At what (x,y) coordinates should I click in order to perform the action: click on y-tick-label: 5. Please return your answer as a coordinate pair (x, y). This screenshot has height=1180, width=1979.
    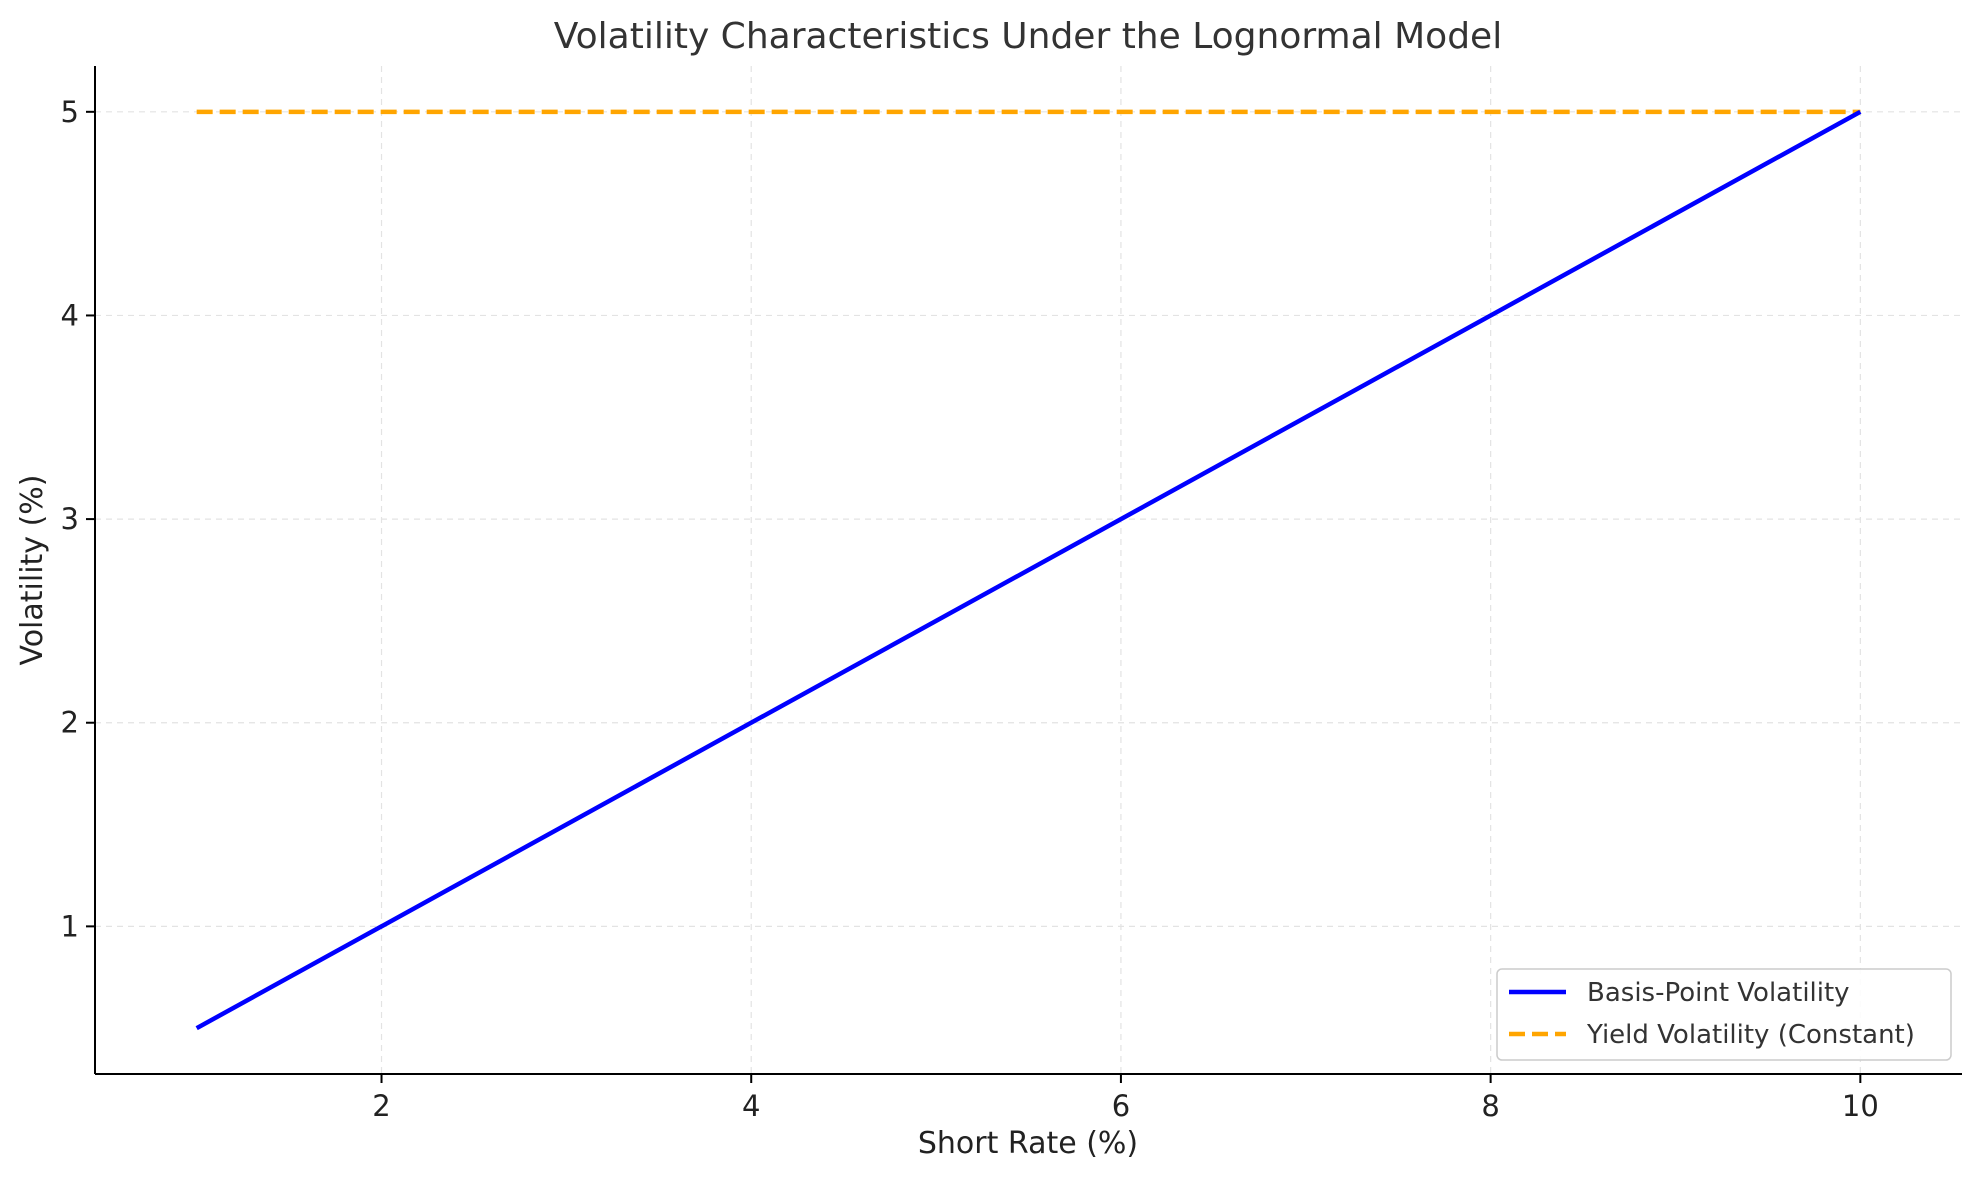
    Looking at the image, I should click on (70, 112).